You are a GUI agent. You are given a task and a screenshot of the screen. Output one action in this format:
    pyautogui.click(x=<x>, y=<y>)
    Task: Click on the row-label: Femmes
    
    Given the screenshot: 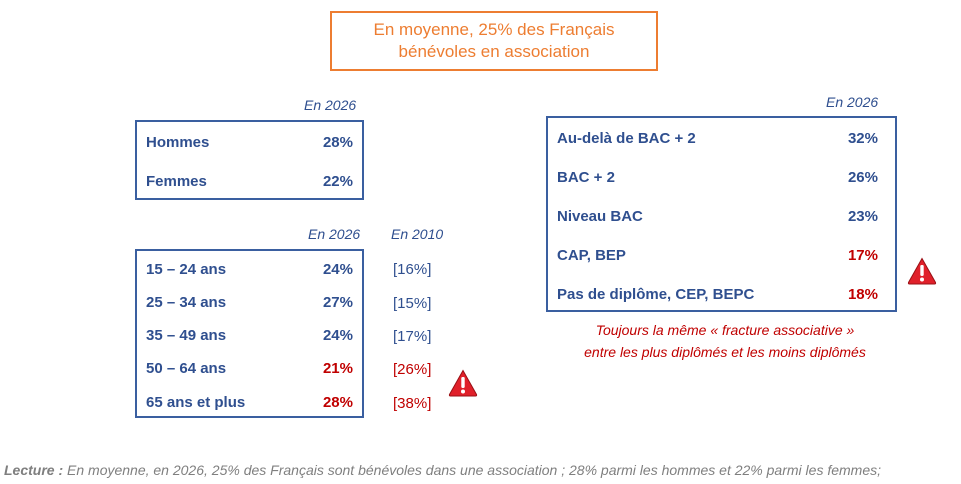 What is the action you would take?
    pyautogui.click(x=176, y=181)
    